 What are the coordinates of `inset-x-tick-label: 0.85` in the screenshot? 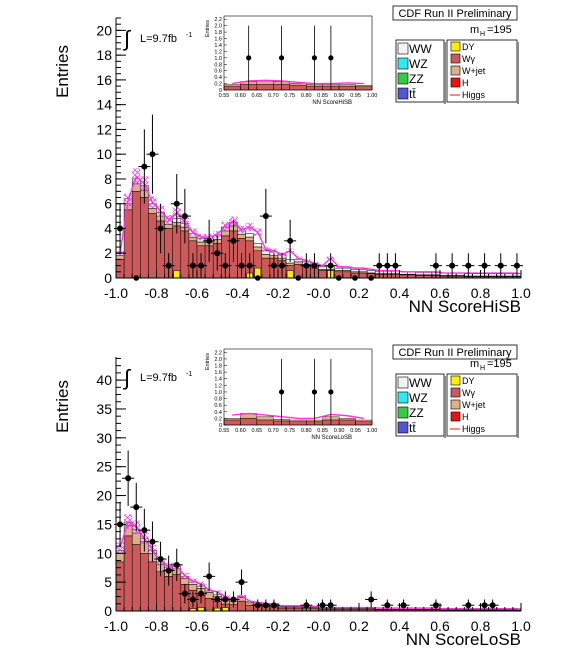 It's located at (322, 96).